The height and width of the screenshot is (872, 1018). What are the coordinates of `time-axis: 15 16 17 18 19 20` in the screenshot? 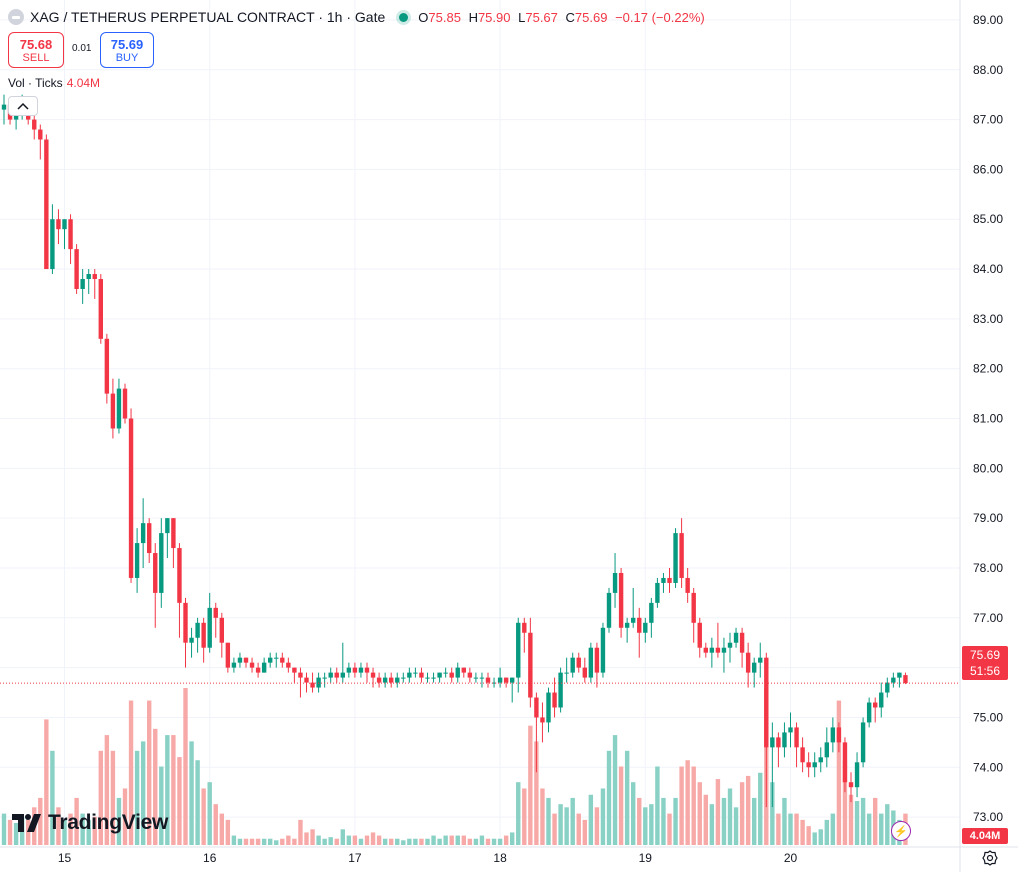 It's located at (428, 858).